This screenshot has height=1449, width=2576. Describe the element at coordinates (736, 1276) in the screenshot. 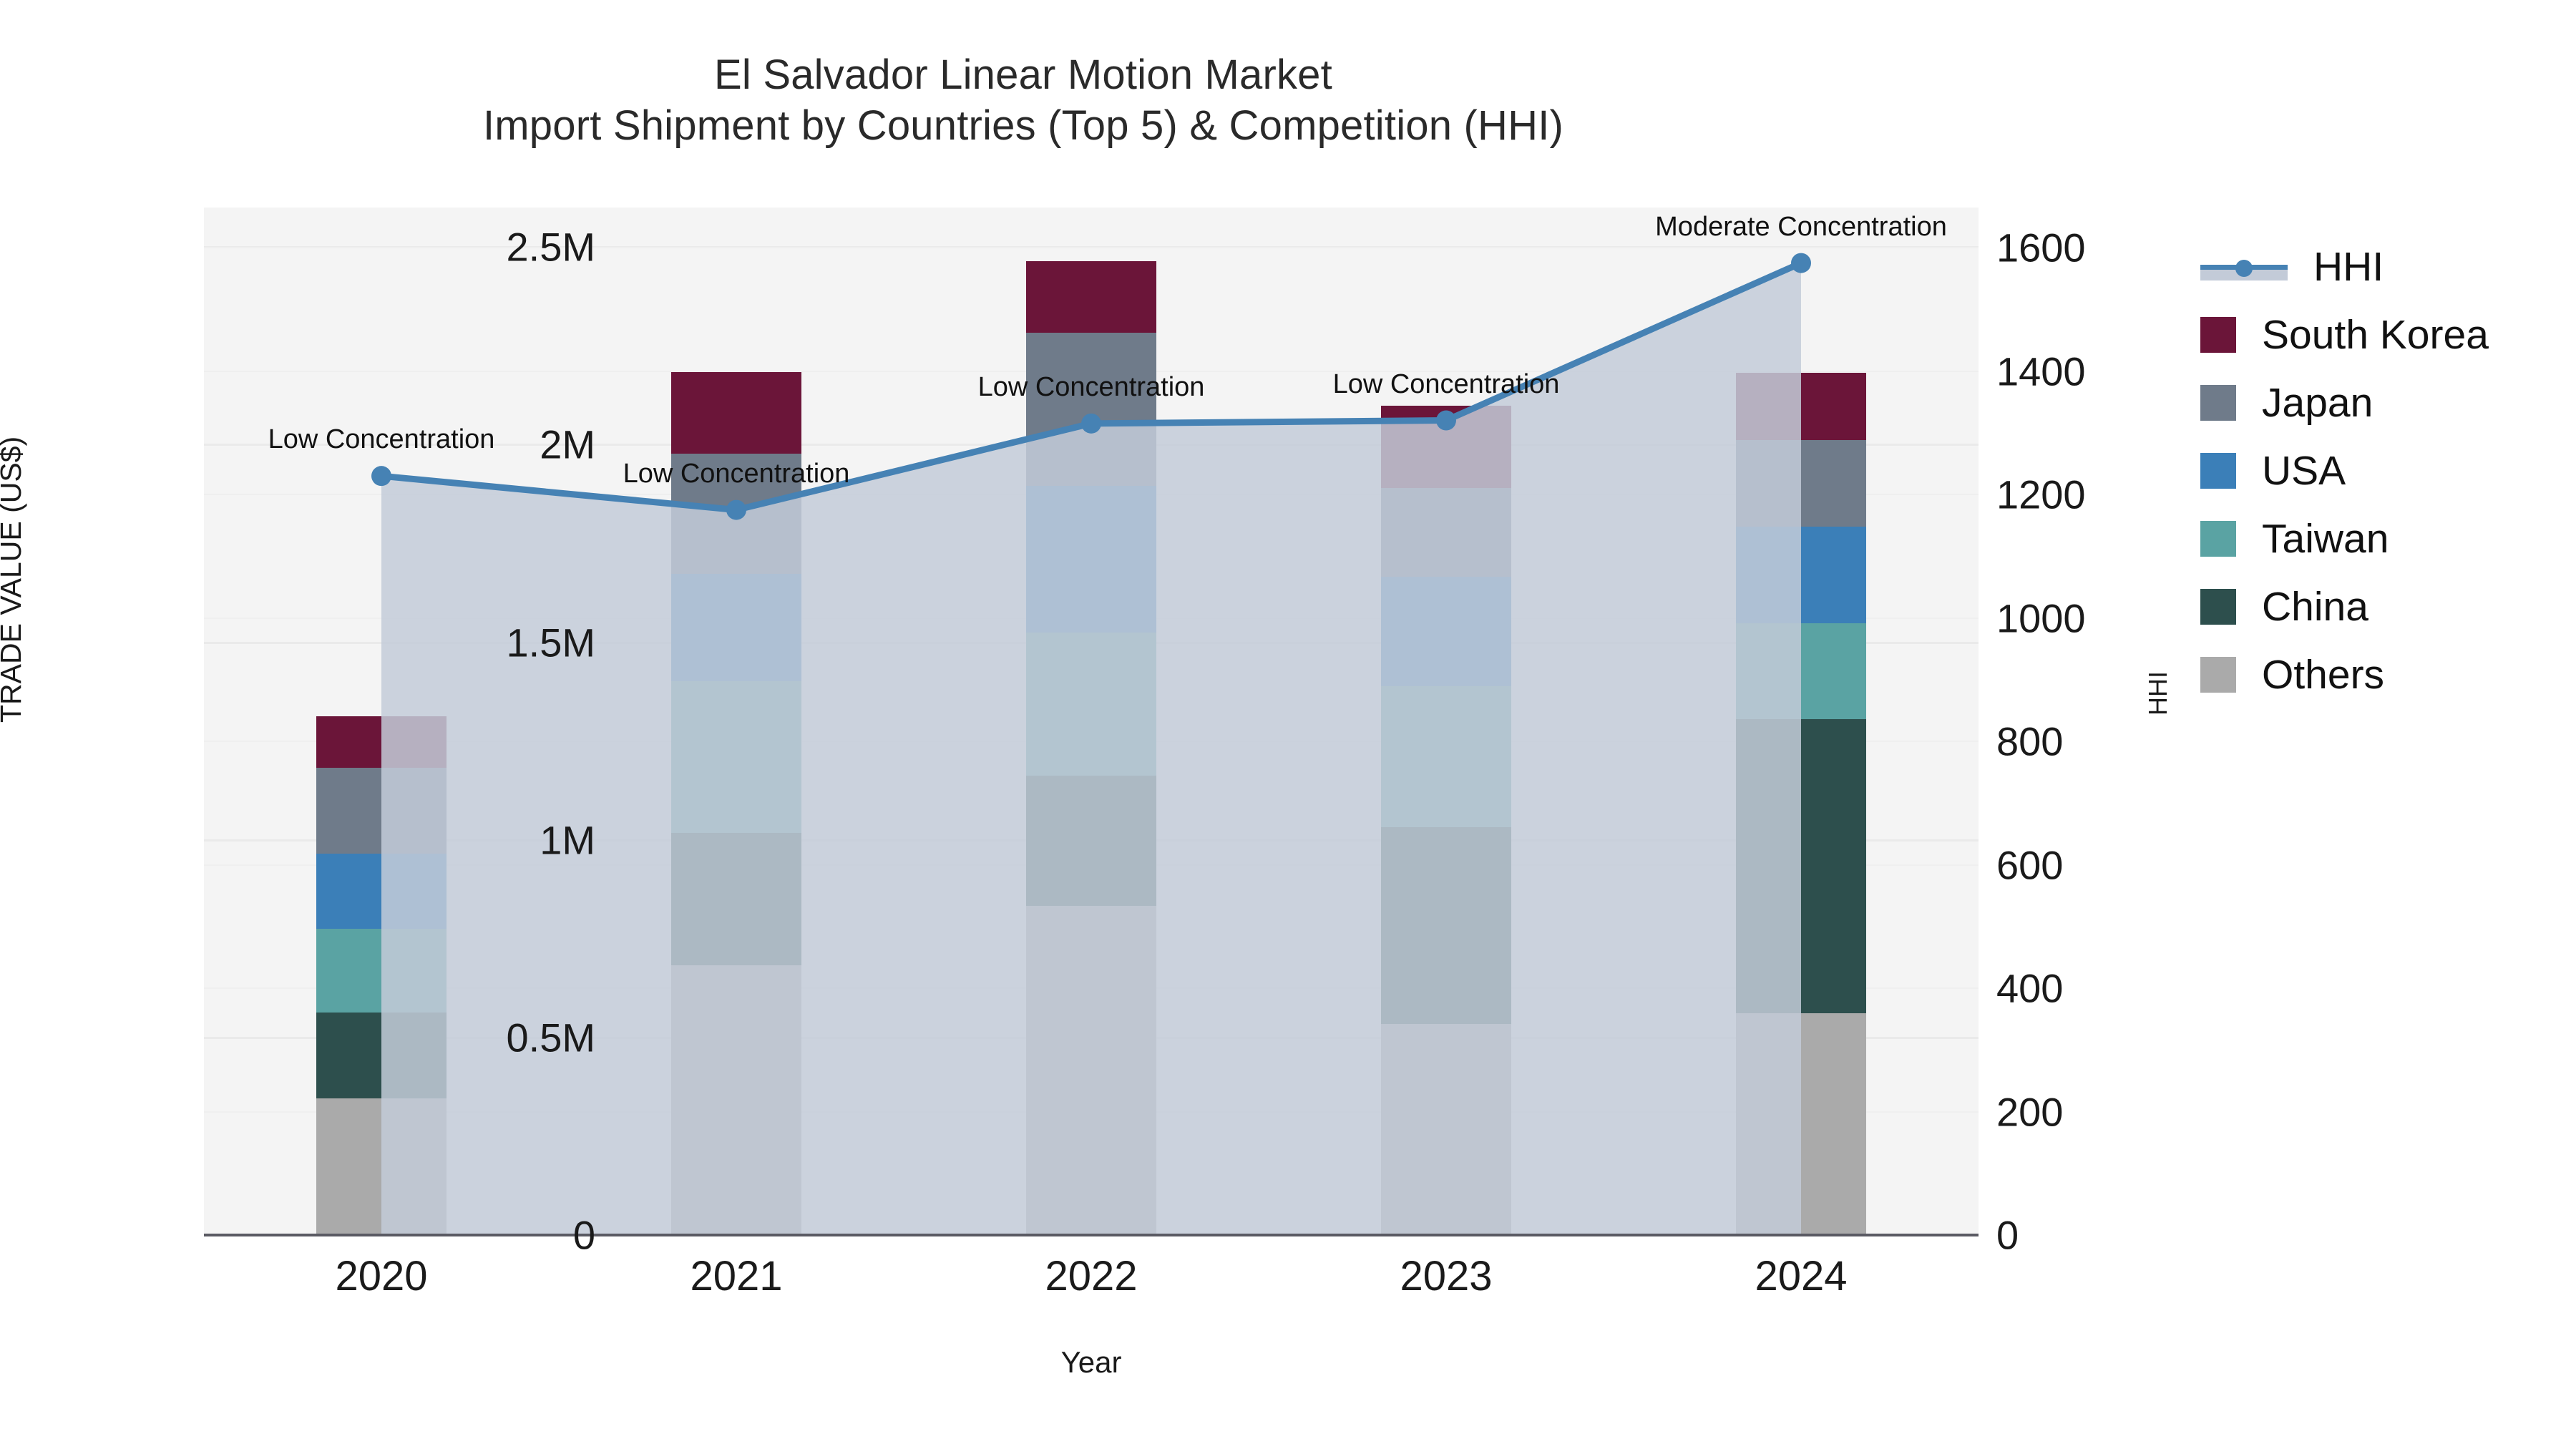

I see `x-tick-2021: 2021` at that location.